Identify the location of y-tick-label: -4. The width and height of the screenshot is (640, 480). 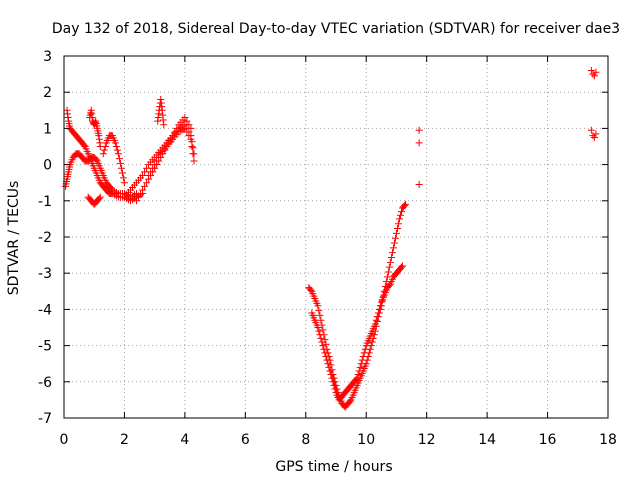
(45, 310).